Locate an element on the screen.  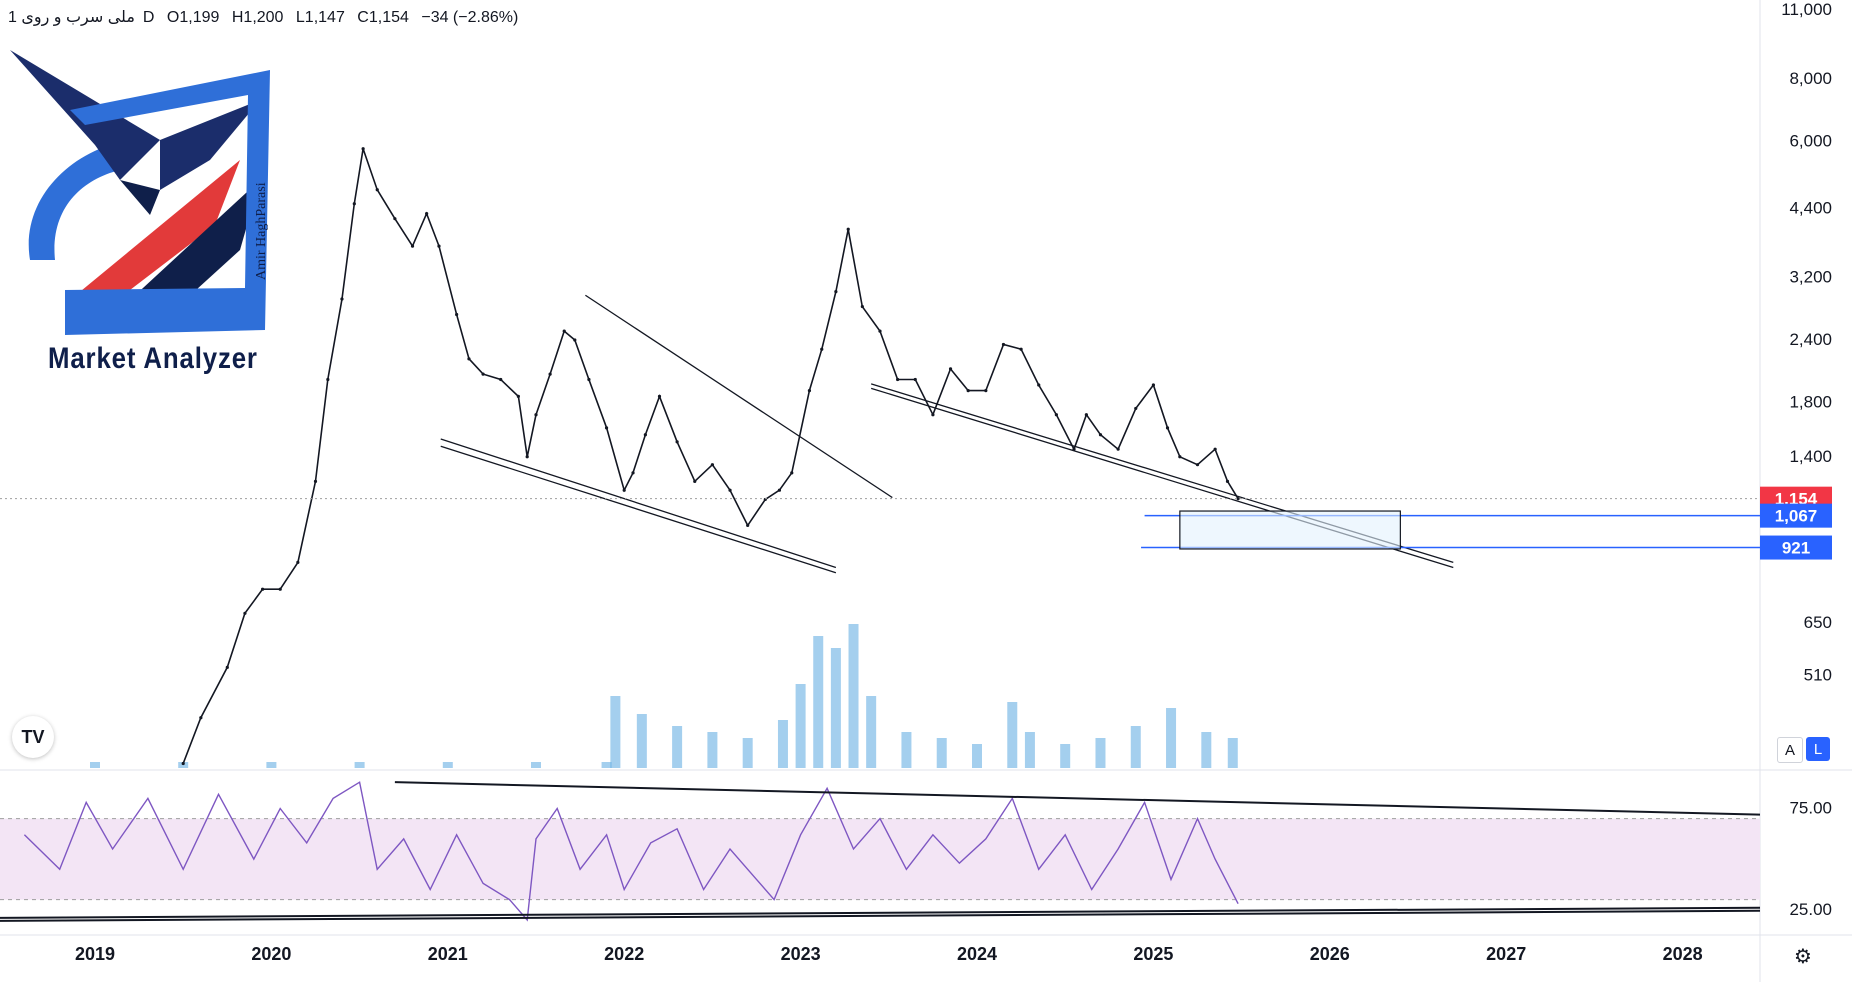
interval-label: 1D is located at coordinates (81, 17).